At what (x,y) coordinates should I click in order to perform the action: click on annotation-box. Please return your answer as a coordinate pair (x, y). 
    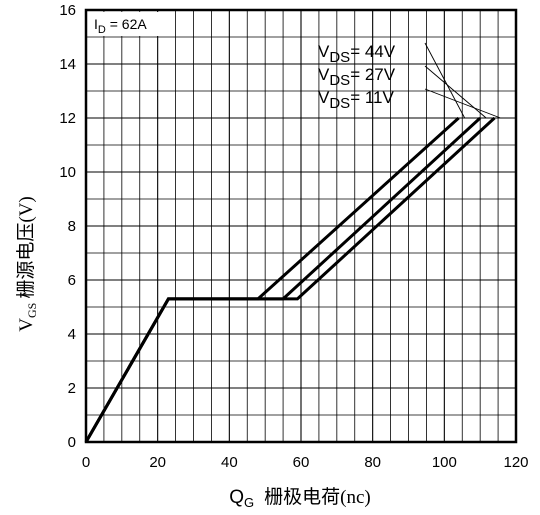
    Looking at the image, I should click on (124, 24).